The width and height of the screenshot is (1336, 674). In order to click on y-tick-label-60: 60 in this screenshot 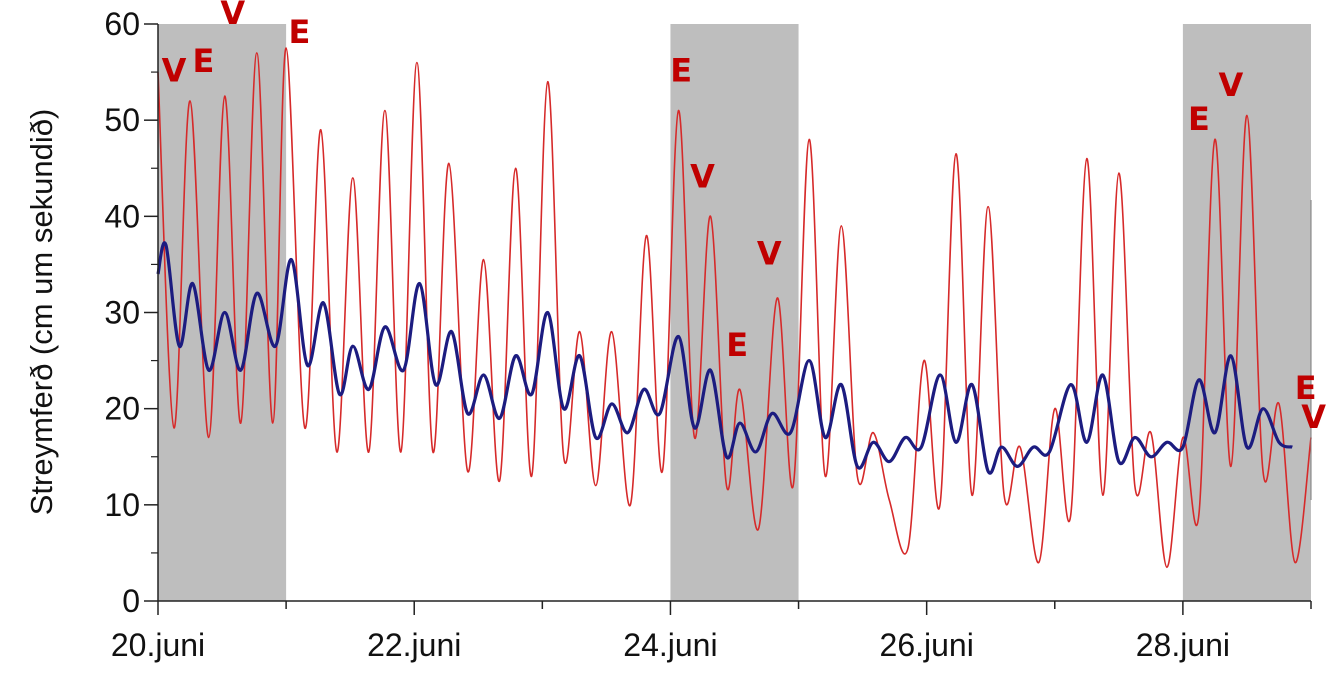, I will do `click(122, 24)`.